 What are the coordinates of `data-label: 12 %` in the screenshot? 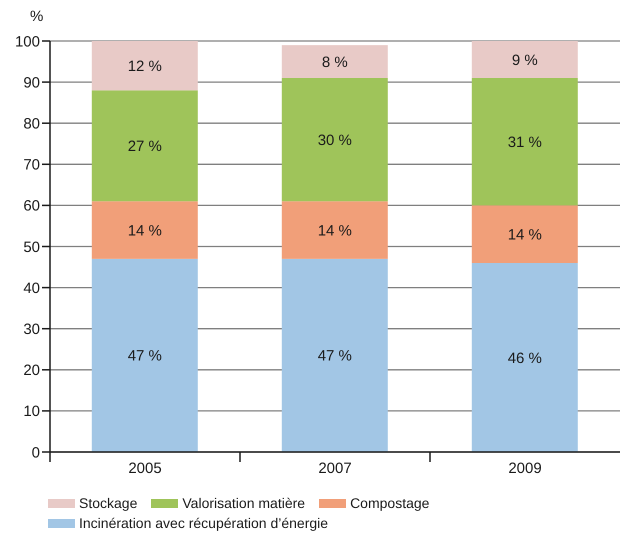 It's located at (145, 66).